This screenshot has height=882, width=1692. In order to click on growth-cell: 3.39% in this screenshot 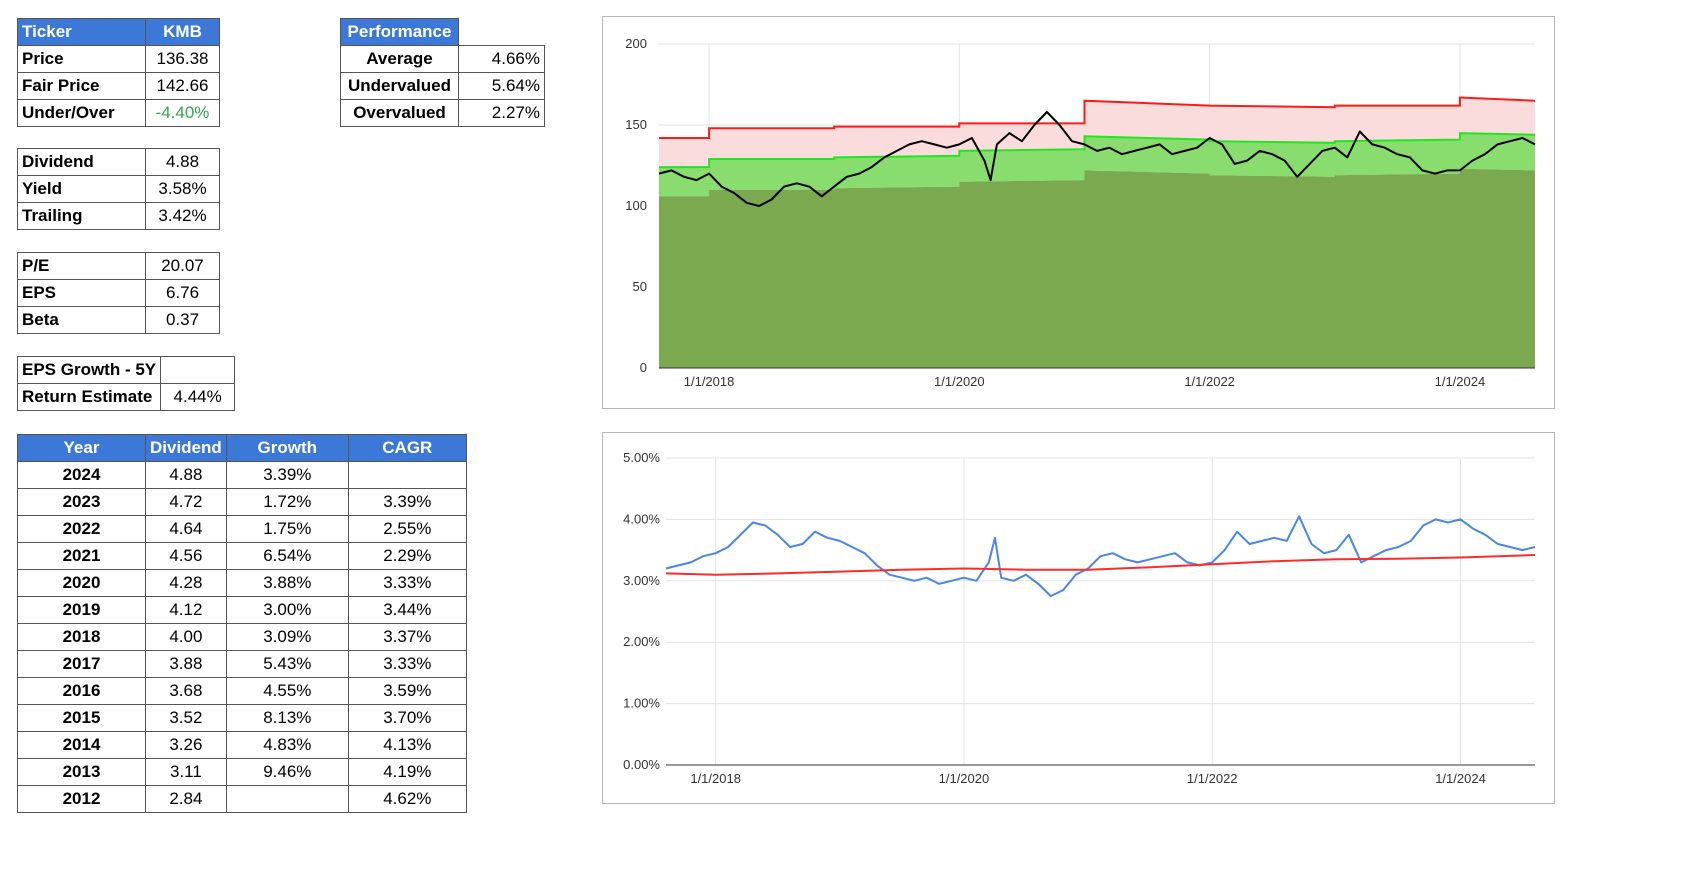, I will do `click(287, 475)`.